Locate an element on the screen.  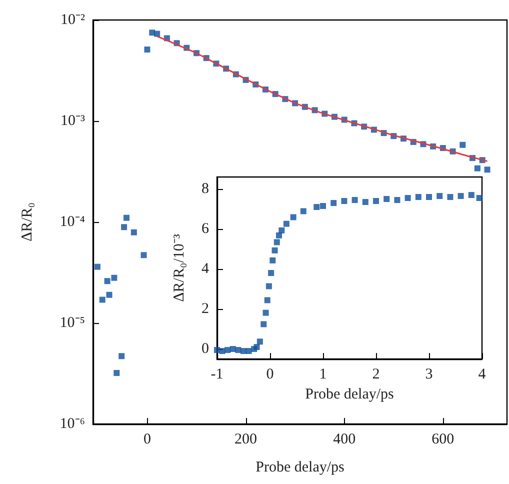
y-tick-label: 10⁻⁴ is located at coordinates (72, 222).